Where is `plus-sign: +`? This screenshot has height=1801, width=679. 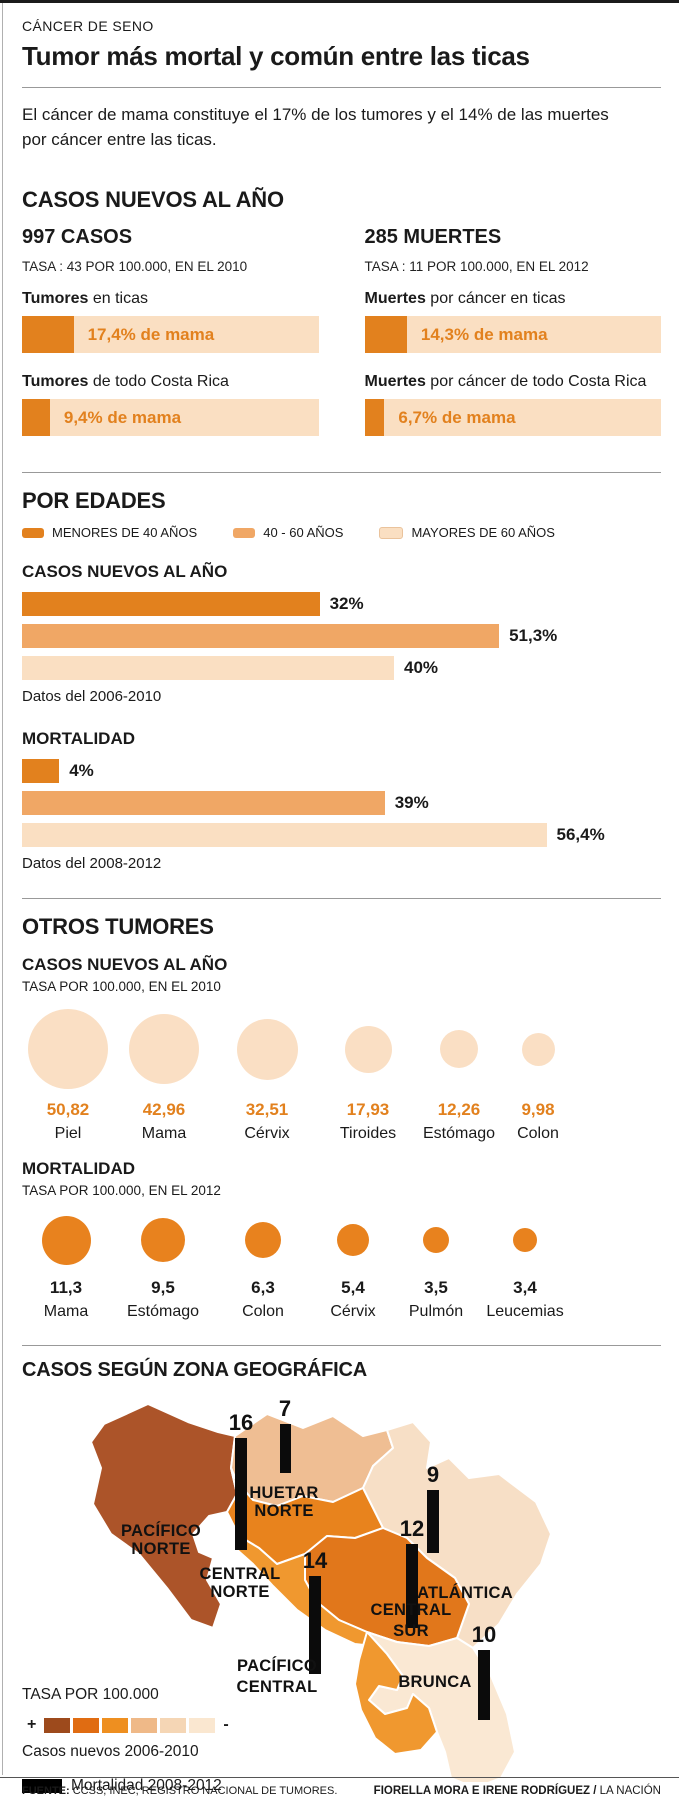 plus-sign: + is located at coordinates (32, 1724).